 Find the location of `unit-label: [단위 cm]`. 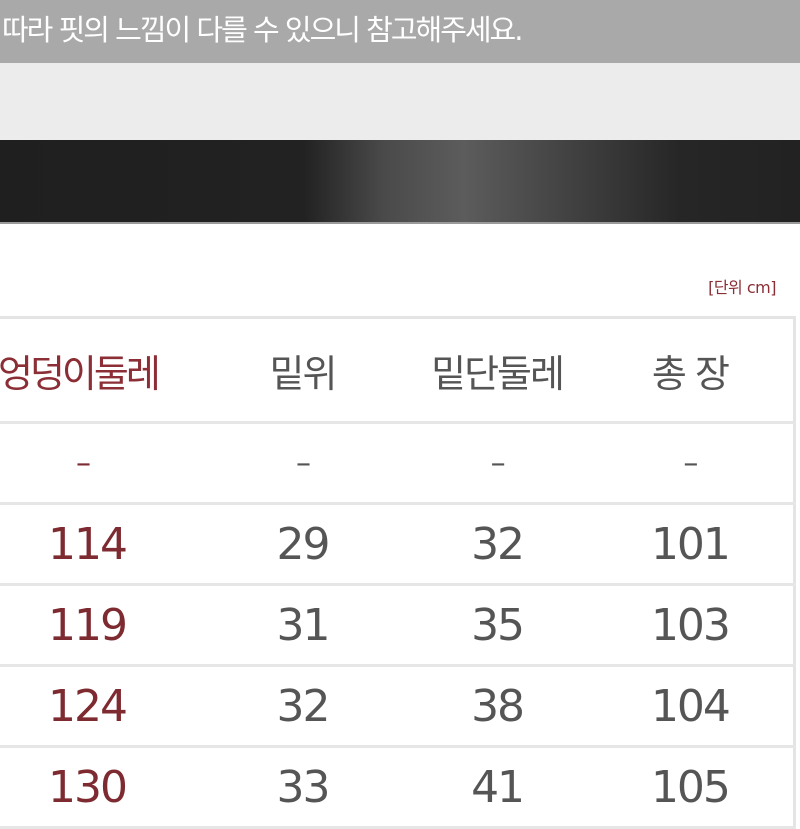

unit-label: [단위 cm] is located at coordinates (742, 287).